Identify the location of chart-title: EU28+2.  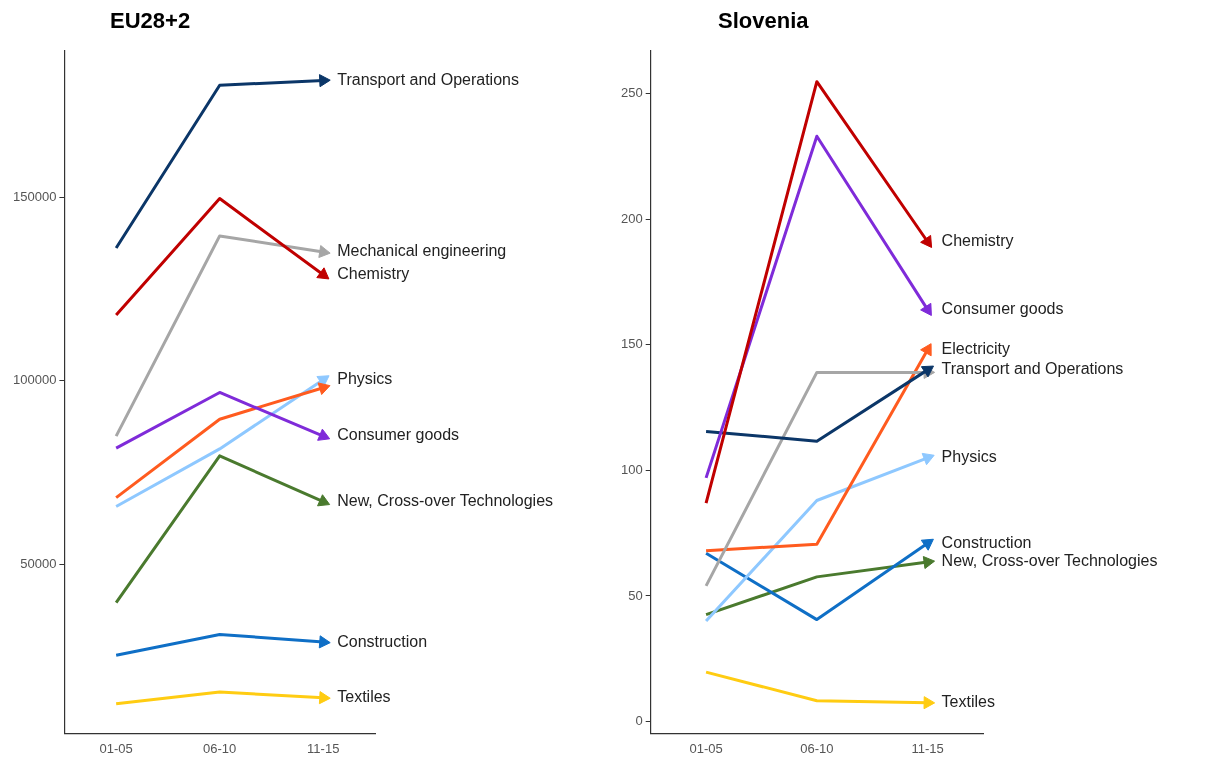
(150, 21).